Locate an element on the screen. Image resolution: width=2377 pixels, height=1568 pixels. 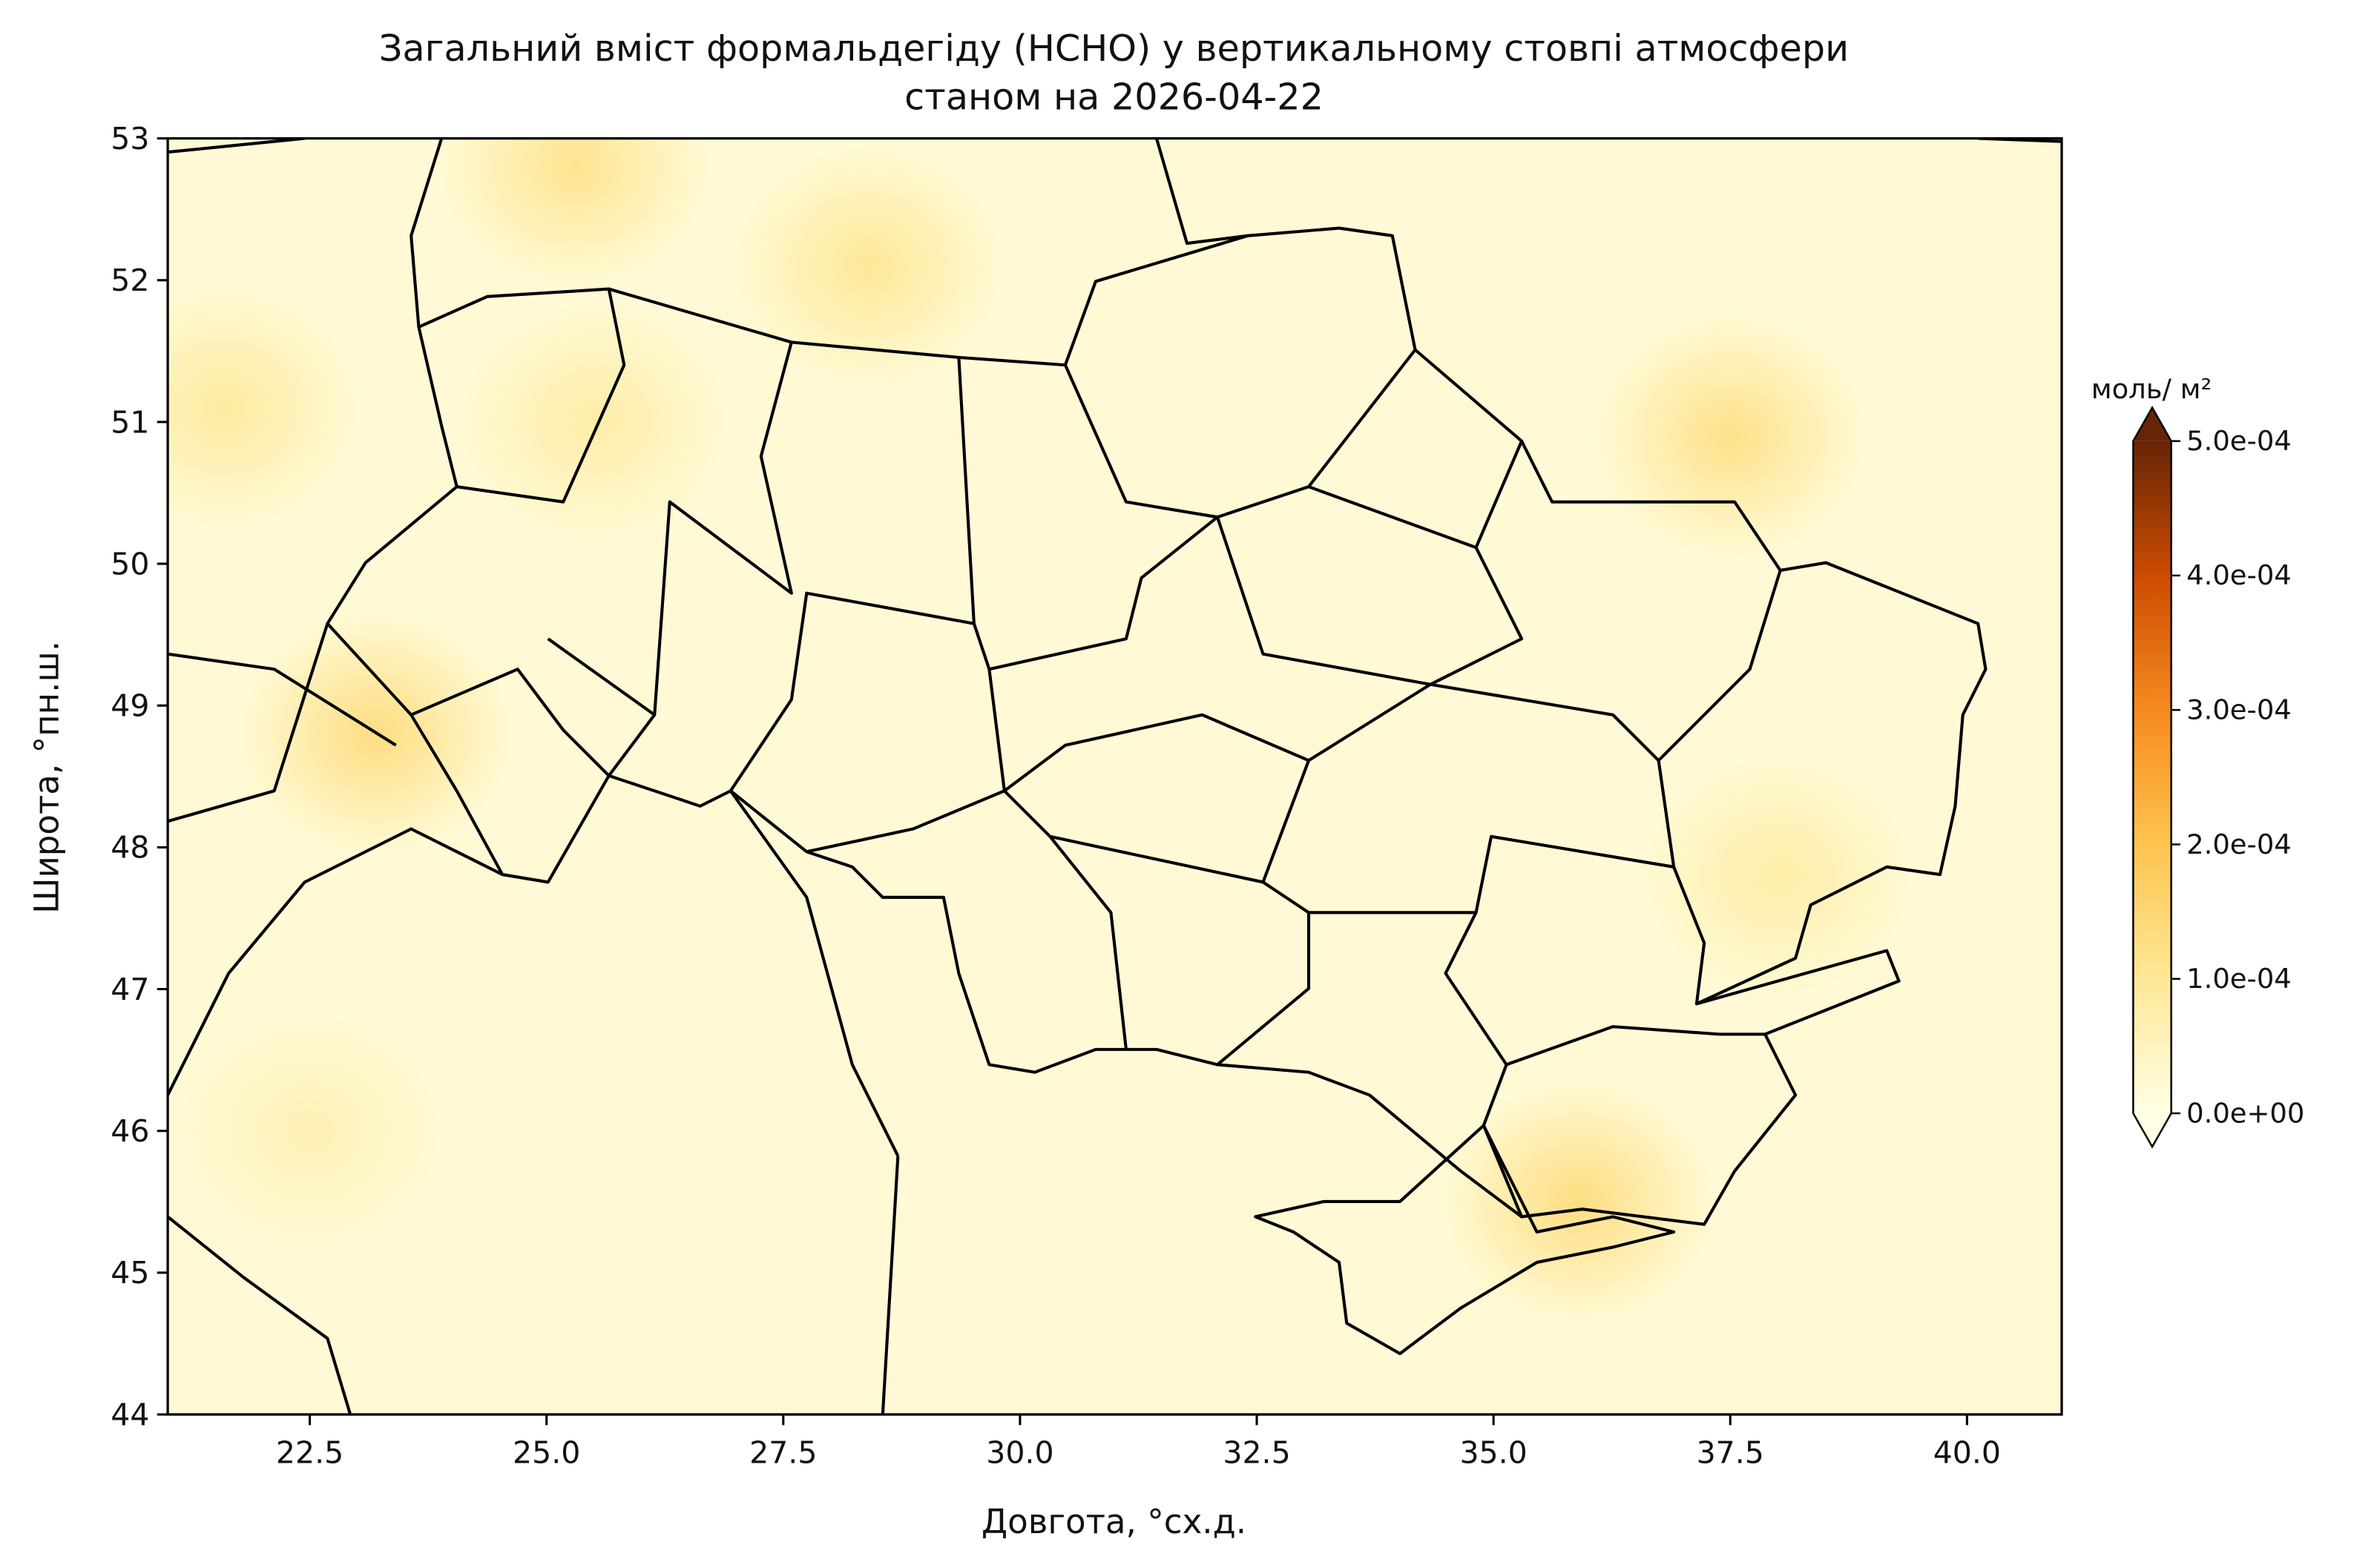
colorbar-tick-label: 3.0e-04 is located at coordinates (2239, 710).